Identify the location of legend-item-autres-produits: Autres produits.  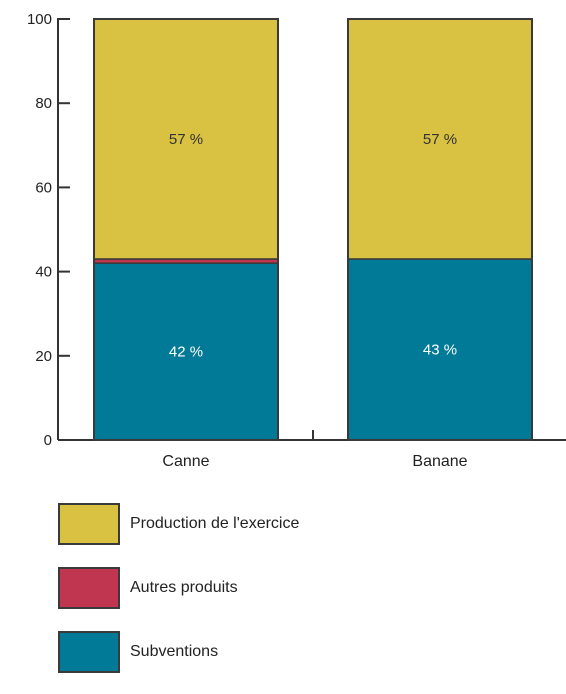
(178, 588).